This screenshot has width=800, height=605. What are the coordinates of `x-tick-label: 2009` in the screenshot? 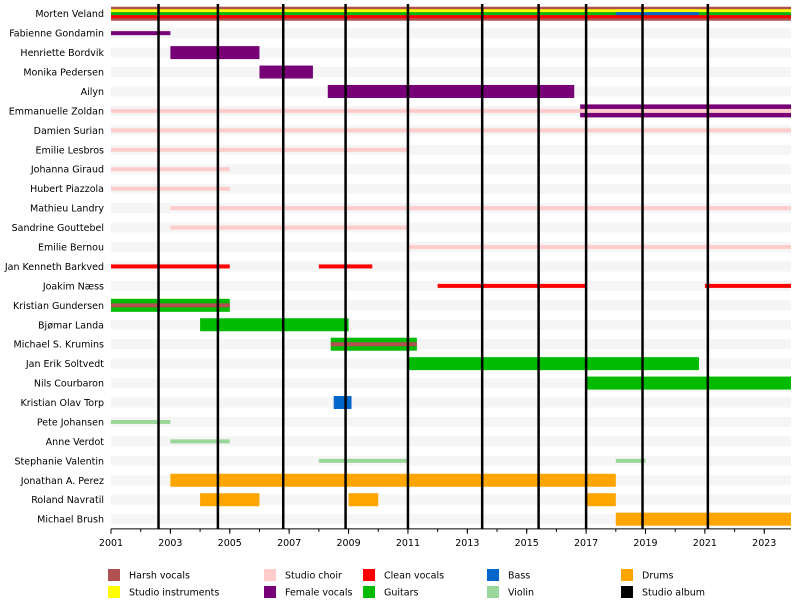 It's located at (348, 543).